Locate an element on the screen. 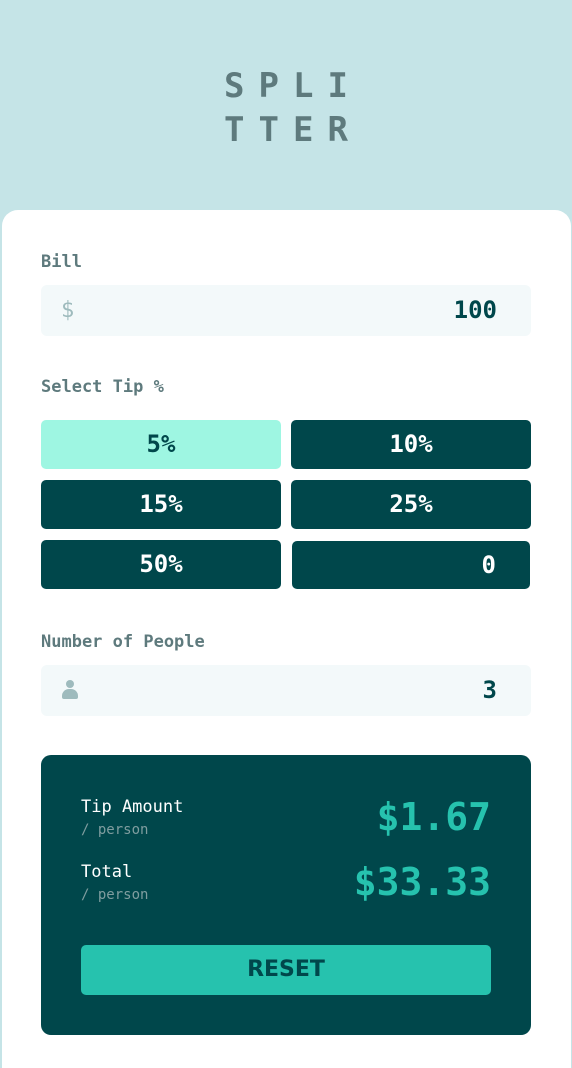  people-input: 3 is located at coordinates (286, 690).